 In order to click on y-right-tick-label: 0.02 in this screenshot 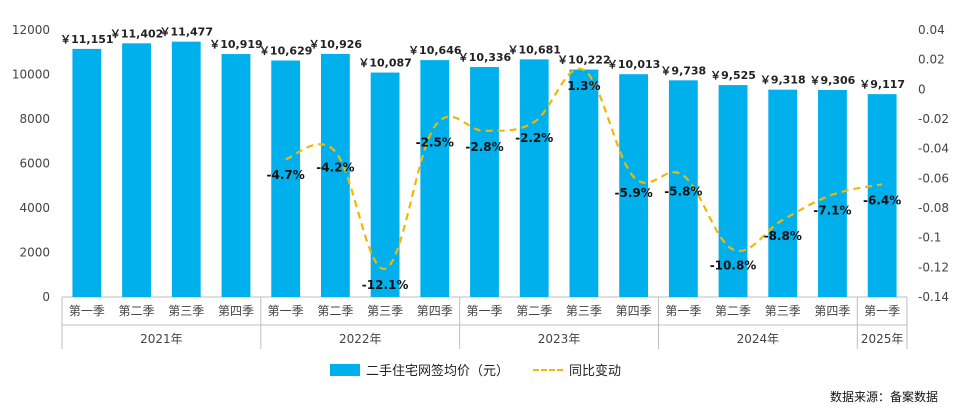, I will do `click(931, 60)`.